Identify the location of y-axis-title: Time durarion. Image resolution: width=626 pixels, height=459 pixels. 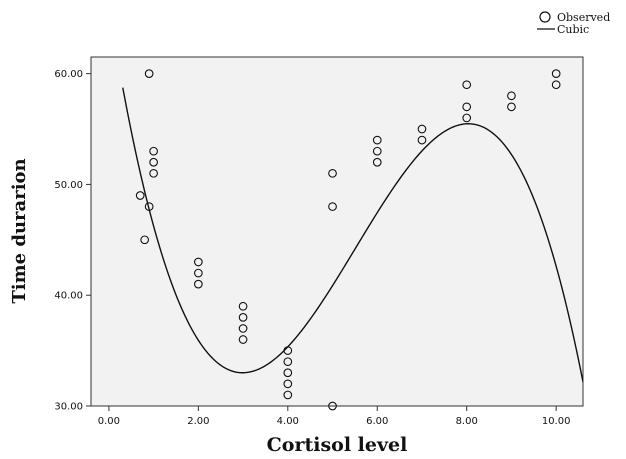
(19, 230).